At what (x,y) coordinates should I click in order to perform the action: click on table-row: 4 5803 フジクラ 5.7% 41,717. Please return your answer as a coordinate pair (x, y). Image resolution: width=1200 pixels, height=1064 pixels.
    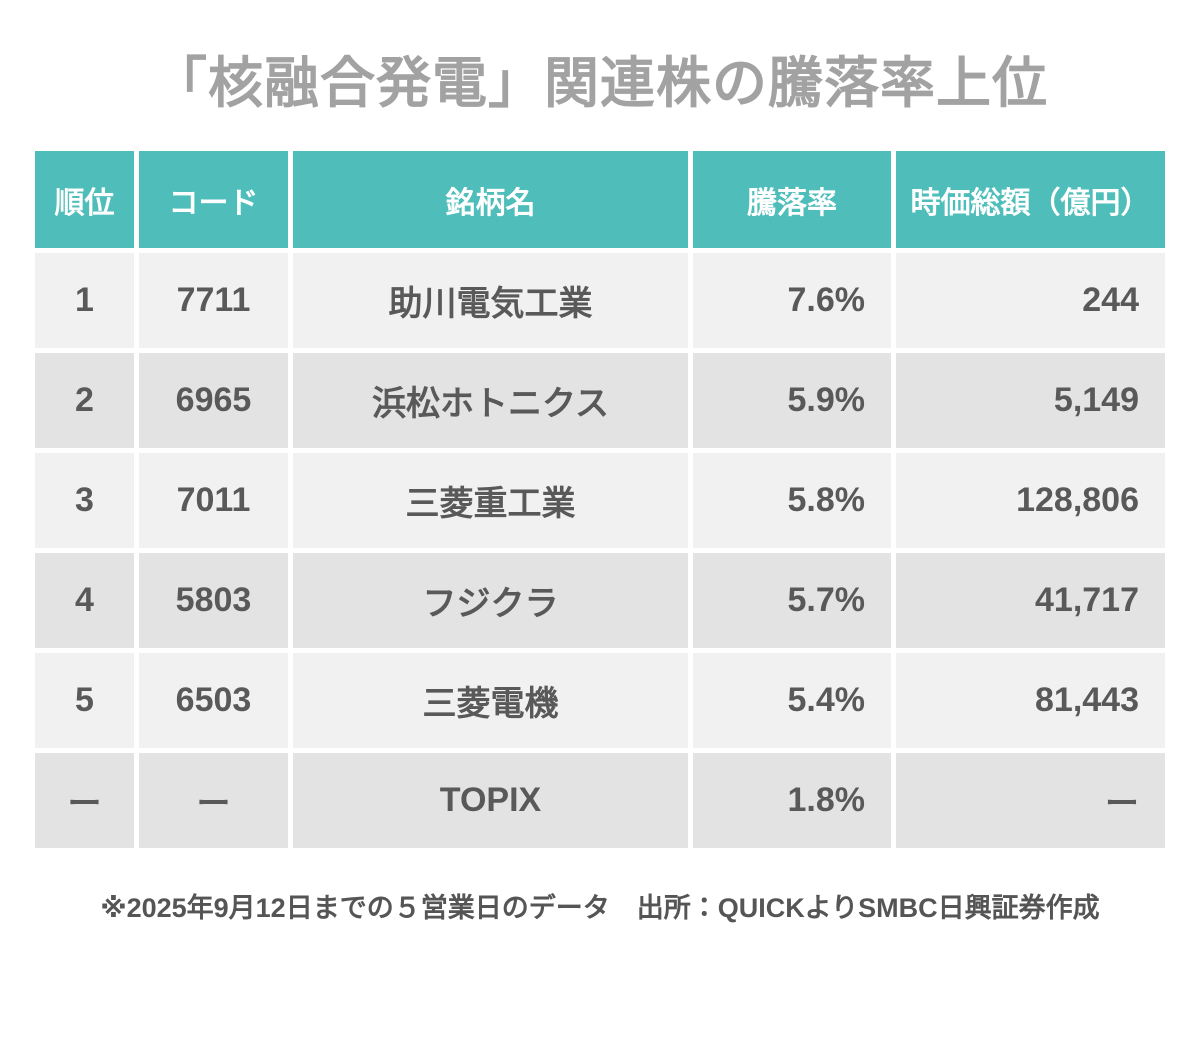
    Looking at the image, I should click on (600, 601).